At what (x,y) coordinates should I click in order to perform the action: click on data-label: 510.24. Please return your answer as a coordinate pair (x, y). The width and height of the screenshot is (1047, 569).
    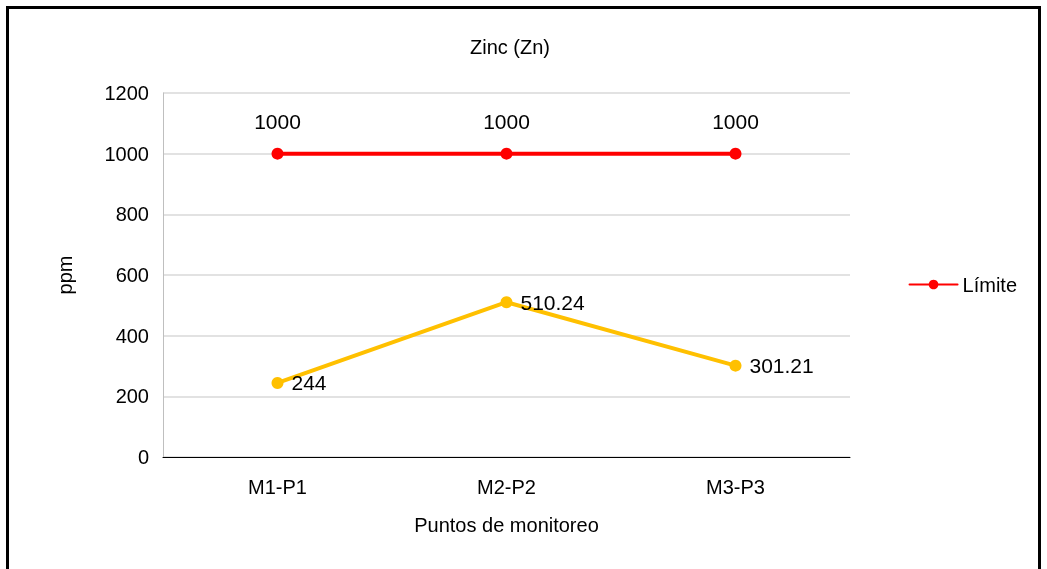
    Looking at the image, I should click on (553, 302).